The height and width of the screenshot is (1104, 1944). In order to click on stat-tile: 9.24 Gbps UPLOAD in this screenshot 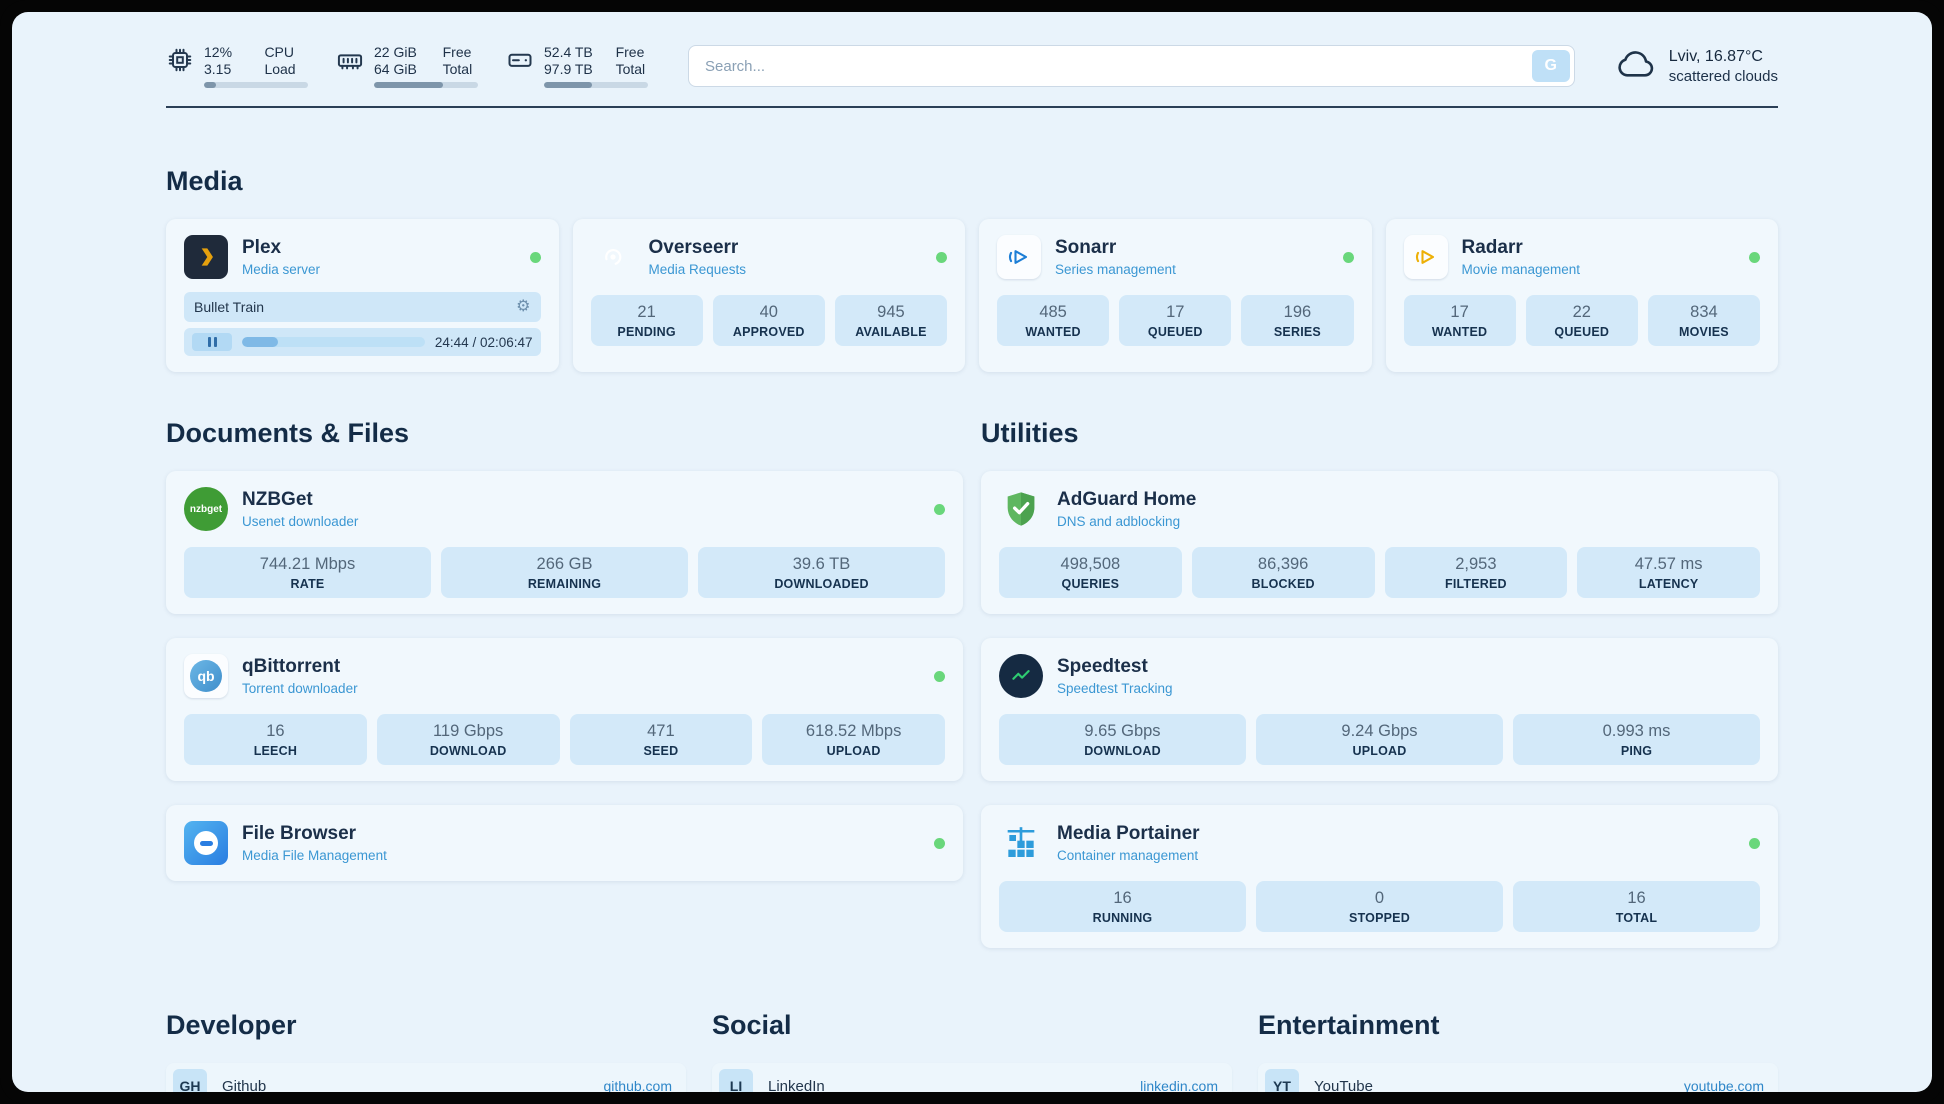, I will do `click(1379, 739)`.